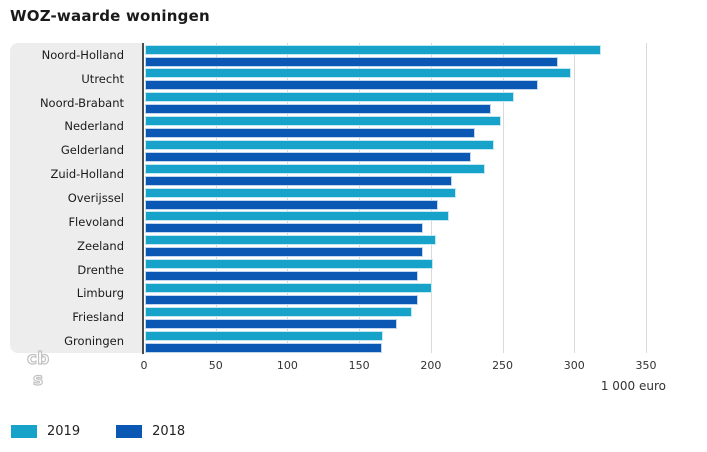 The height and width of the screenshot is (452, 707). Describe the element at coordinates (38, 359) in the screenshot. I see `svg-text: cb` at that location.